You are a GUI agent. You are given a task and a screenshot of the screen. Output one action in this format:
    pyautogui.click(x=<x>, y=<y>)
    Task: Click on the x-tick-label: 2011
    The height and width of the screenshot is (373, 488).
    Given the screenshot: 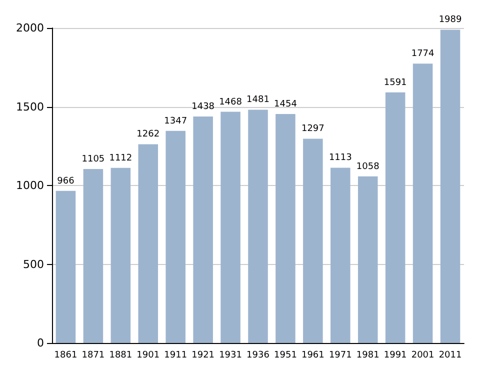 What is the action you would take?
    pyautogui.click(x=450, y=355)
    